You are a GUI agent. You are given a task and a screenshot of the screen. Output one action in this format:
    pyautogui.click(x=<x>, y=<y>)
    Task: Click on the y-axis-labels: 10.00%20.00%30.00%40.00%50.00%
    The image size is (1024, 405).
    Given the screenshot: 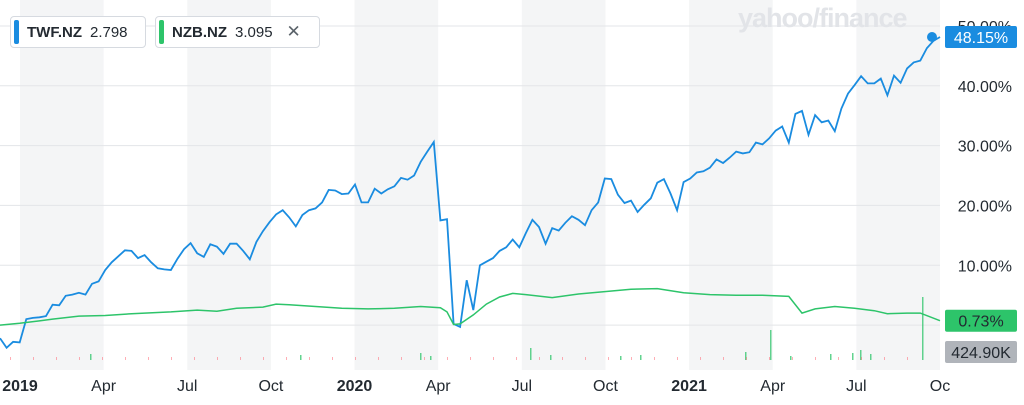 What is the action you would take?
    pyautogui.click(x=985, y=147)
    